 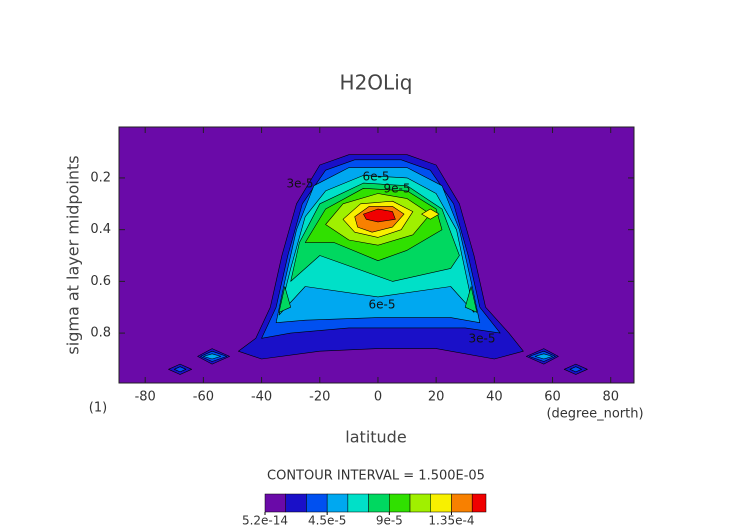 What do you see at coordinates (376, 476) in the screenshot?
I see `contour-interval: CONTOUR INTERVAL = 1.500E-05` at bounding box center [376, 476].